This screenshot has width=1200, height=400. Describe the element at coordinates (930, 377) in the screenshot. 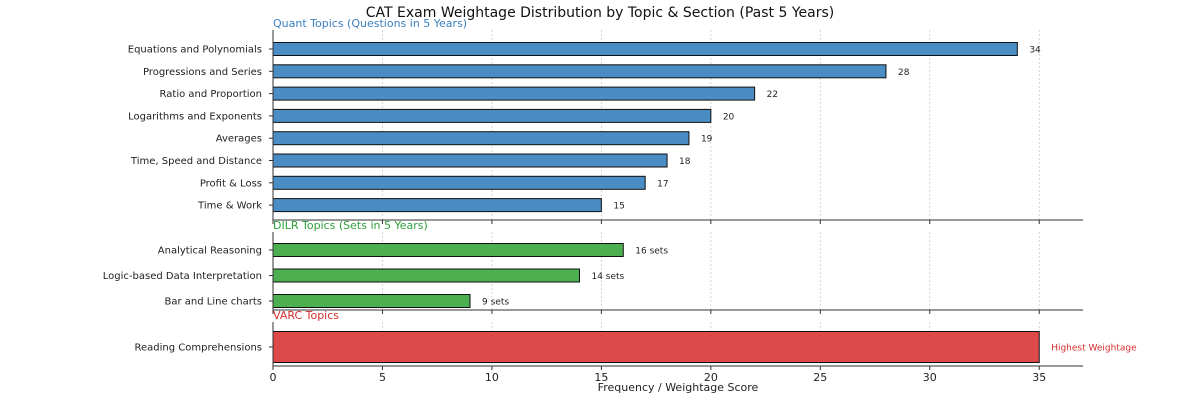

I see `x-tick-label-6: 30` at that location.